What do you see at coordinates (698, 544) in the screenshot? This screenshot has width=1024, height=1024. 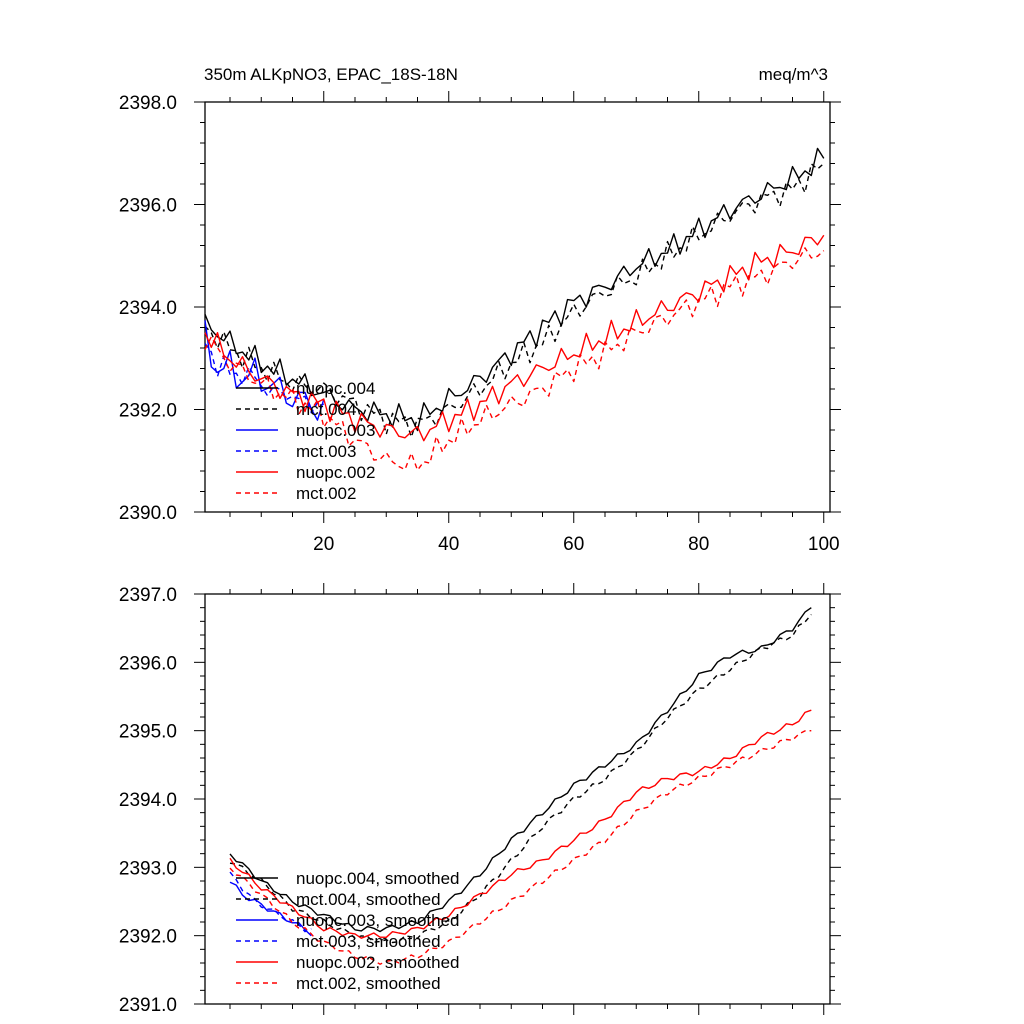 I see `x-tick-label: 80` at bounding box center [698, 544].